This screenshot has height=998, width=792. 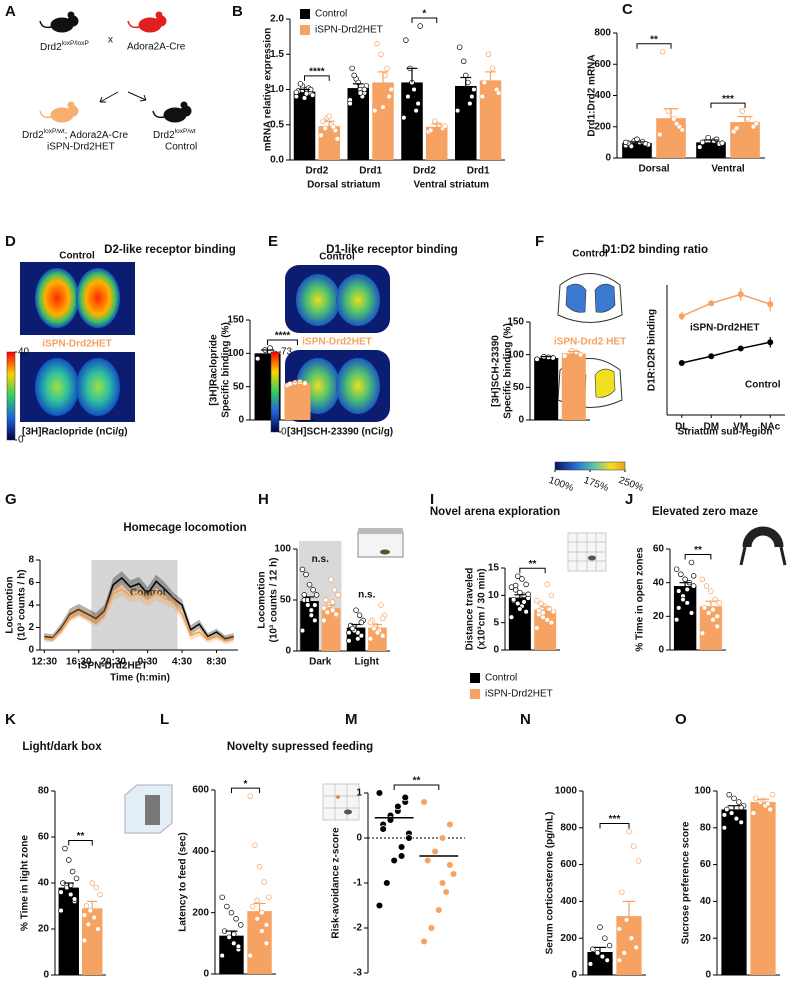 I want to click on panel-title: D1-like receptor binding, so click(x=392, y=250).